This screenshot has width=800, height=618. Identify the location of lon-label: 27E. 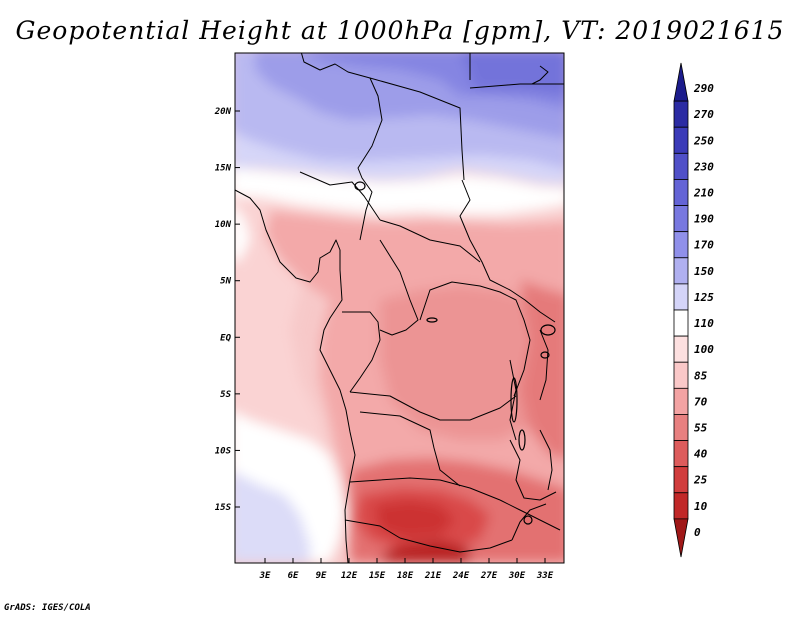
(489, 576).